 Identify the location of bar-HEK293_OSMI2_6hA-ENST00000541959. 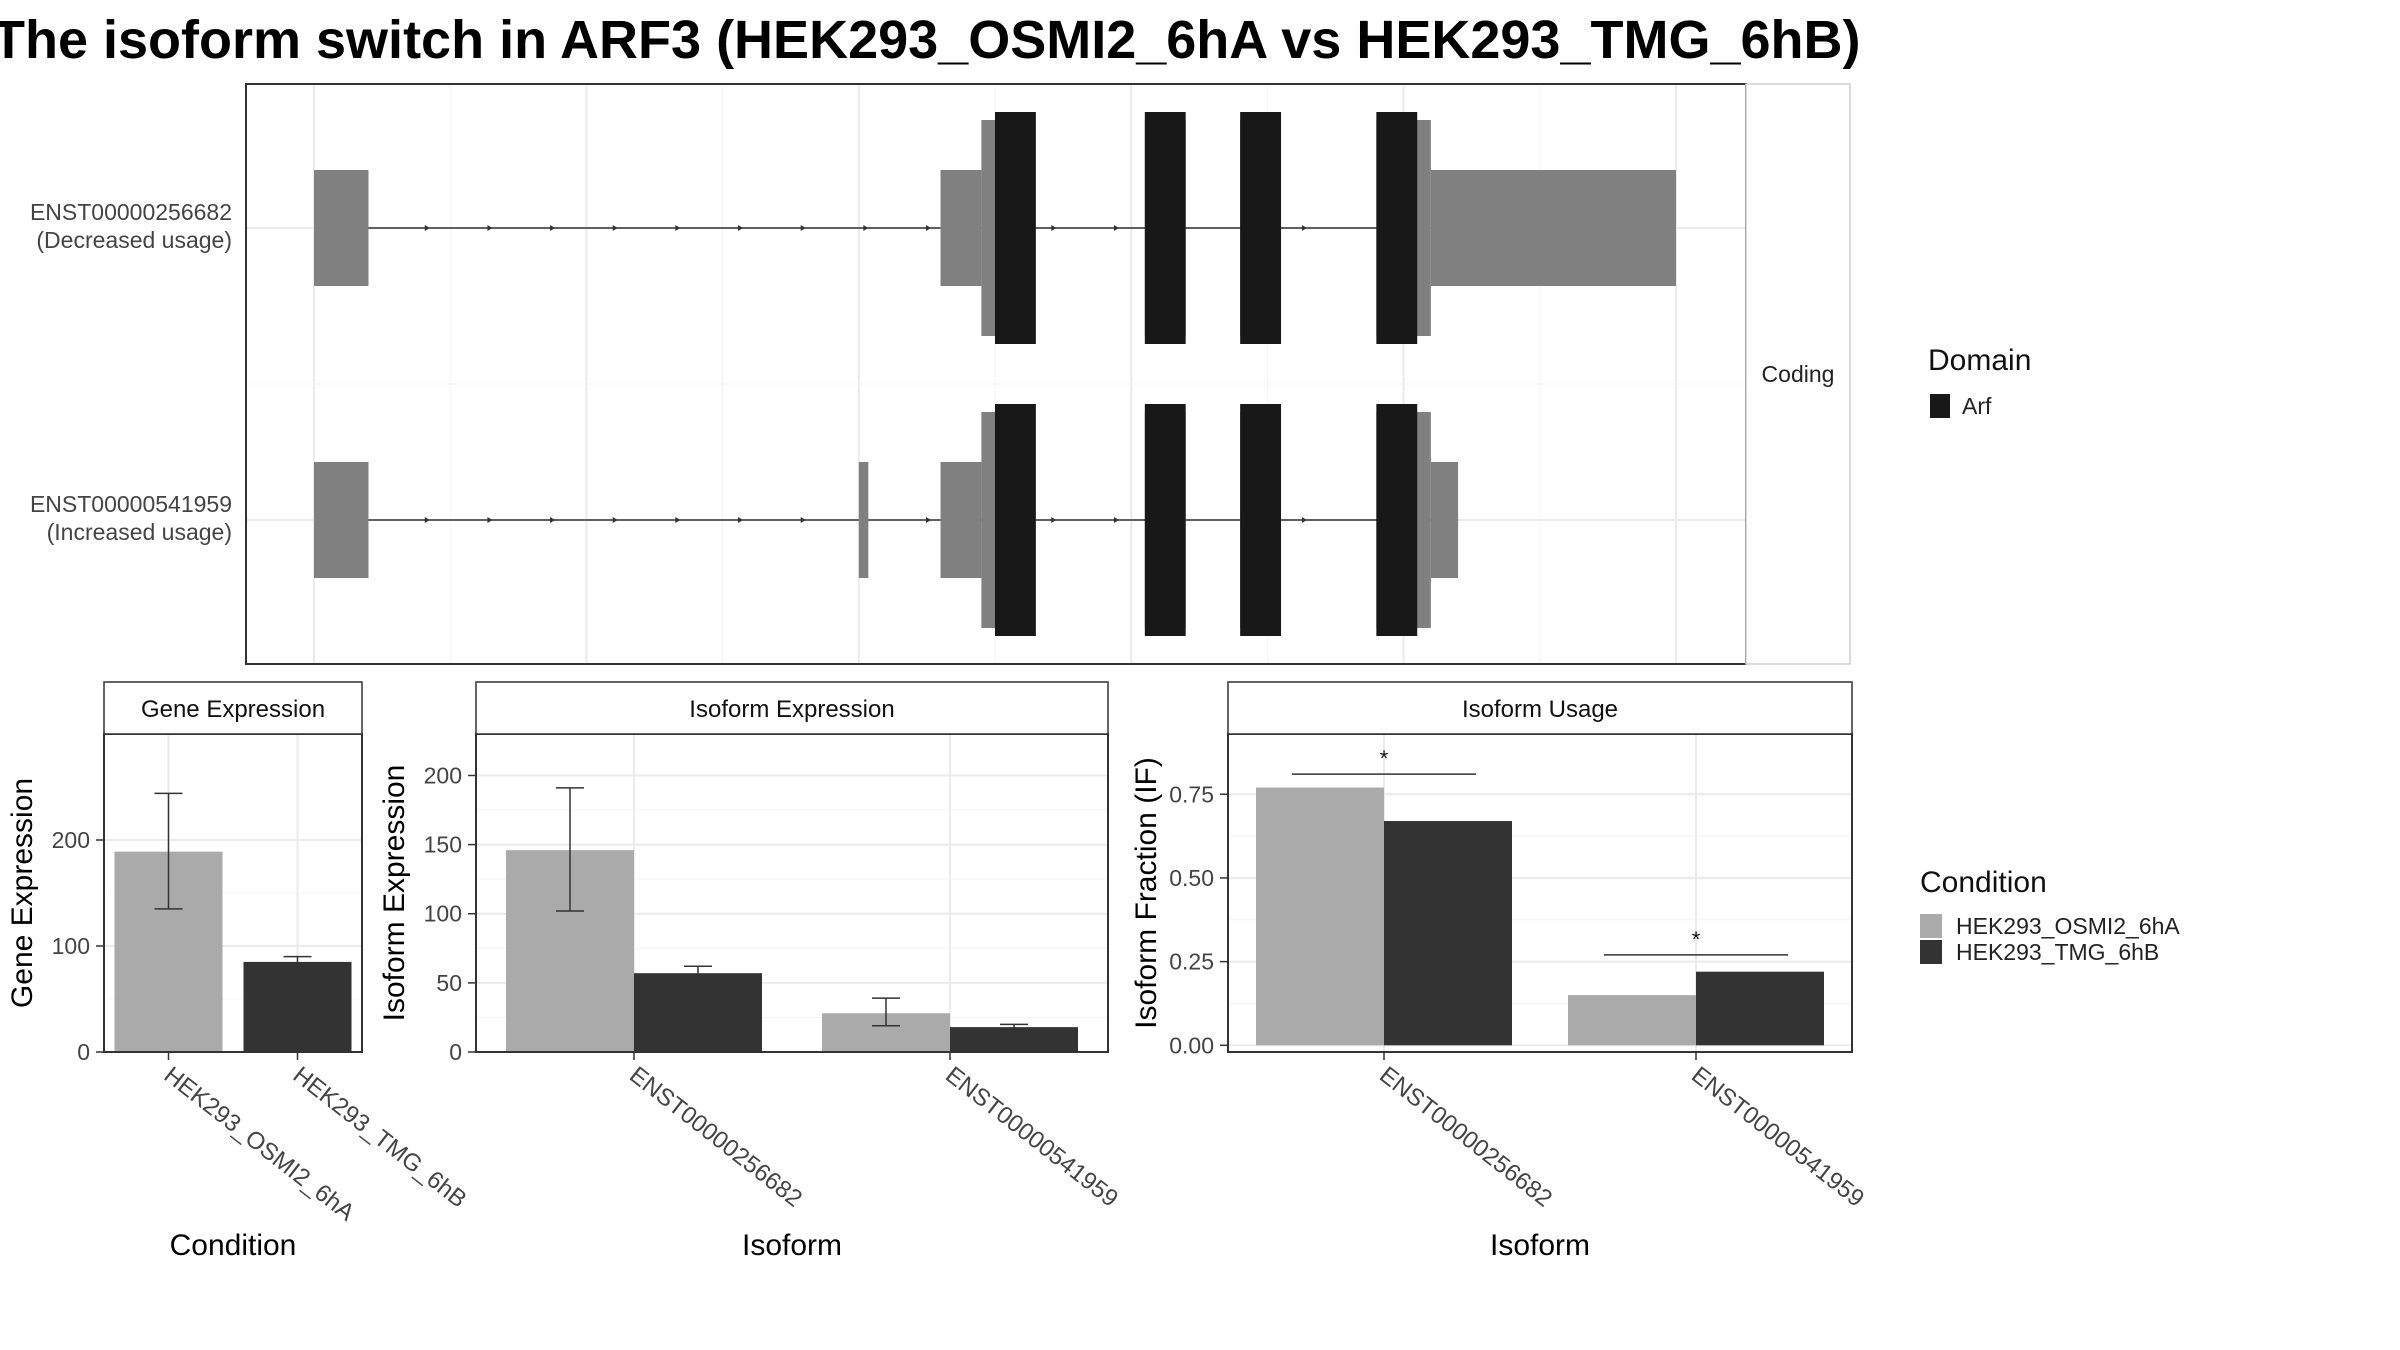
(1632, 1020).